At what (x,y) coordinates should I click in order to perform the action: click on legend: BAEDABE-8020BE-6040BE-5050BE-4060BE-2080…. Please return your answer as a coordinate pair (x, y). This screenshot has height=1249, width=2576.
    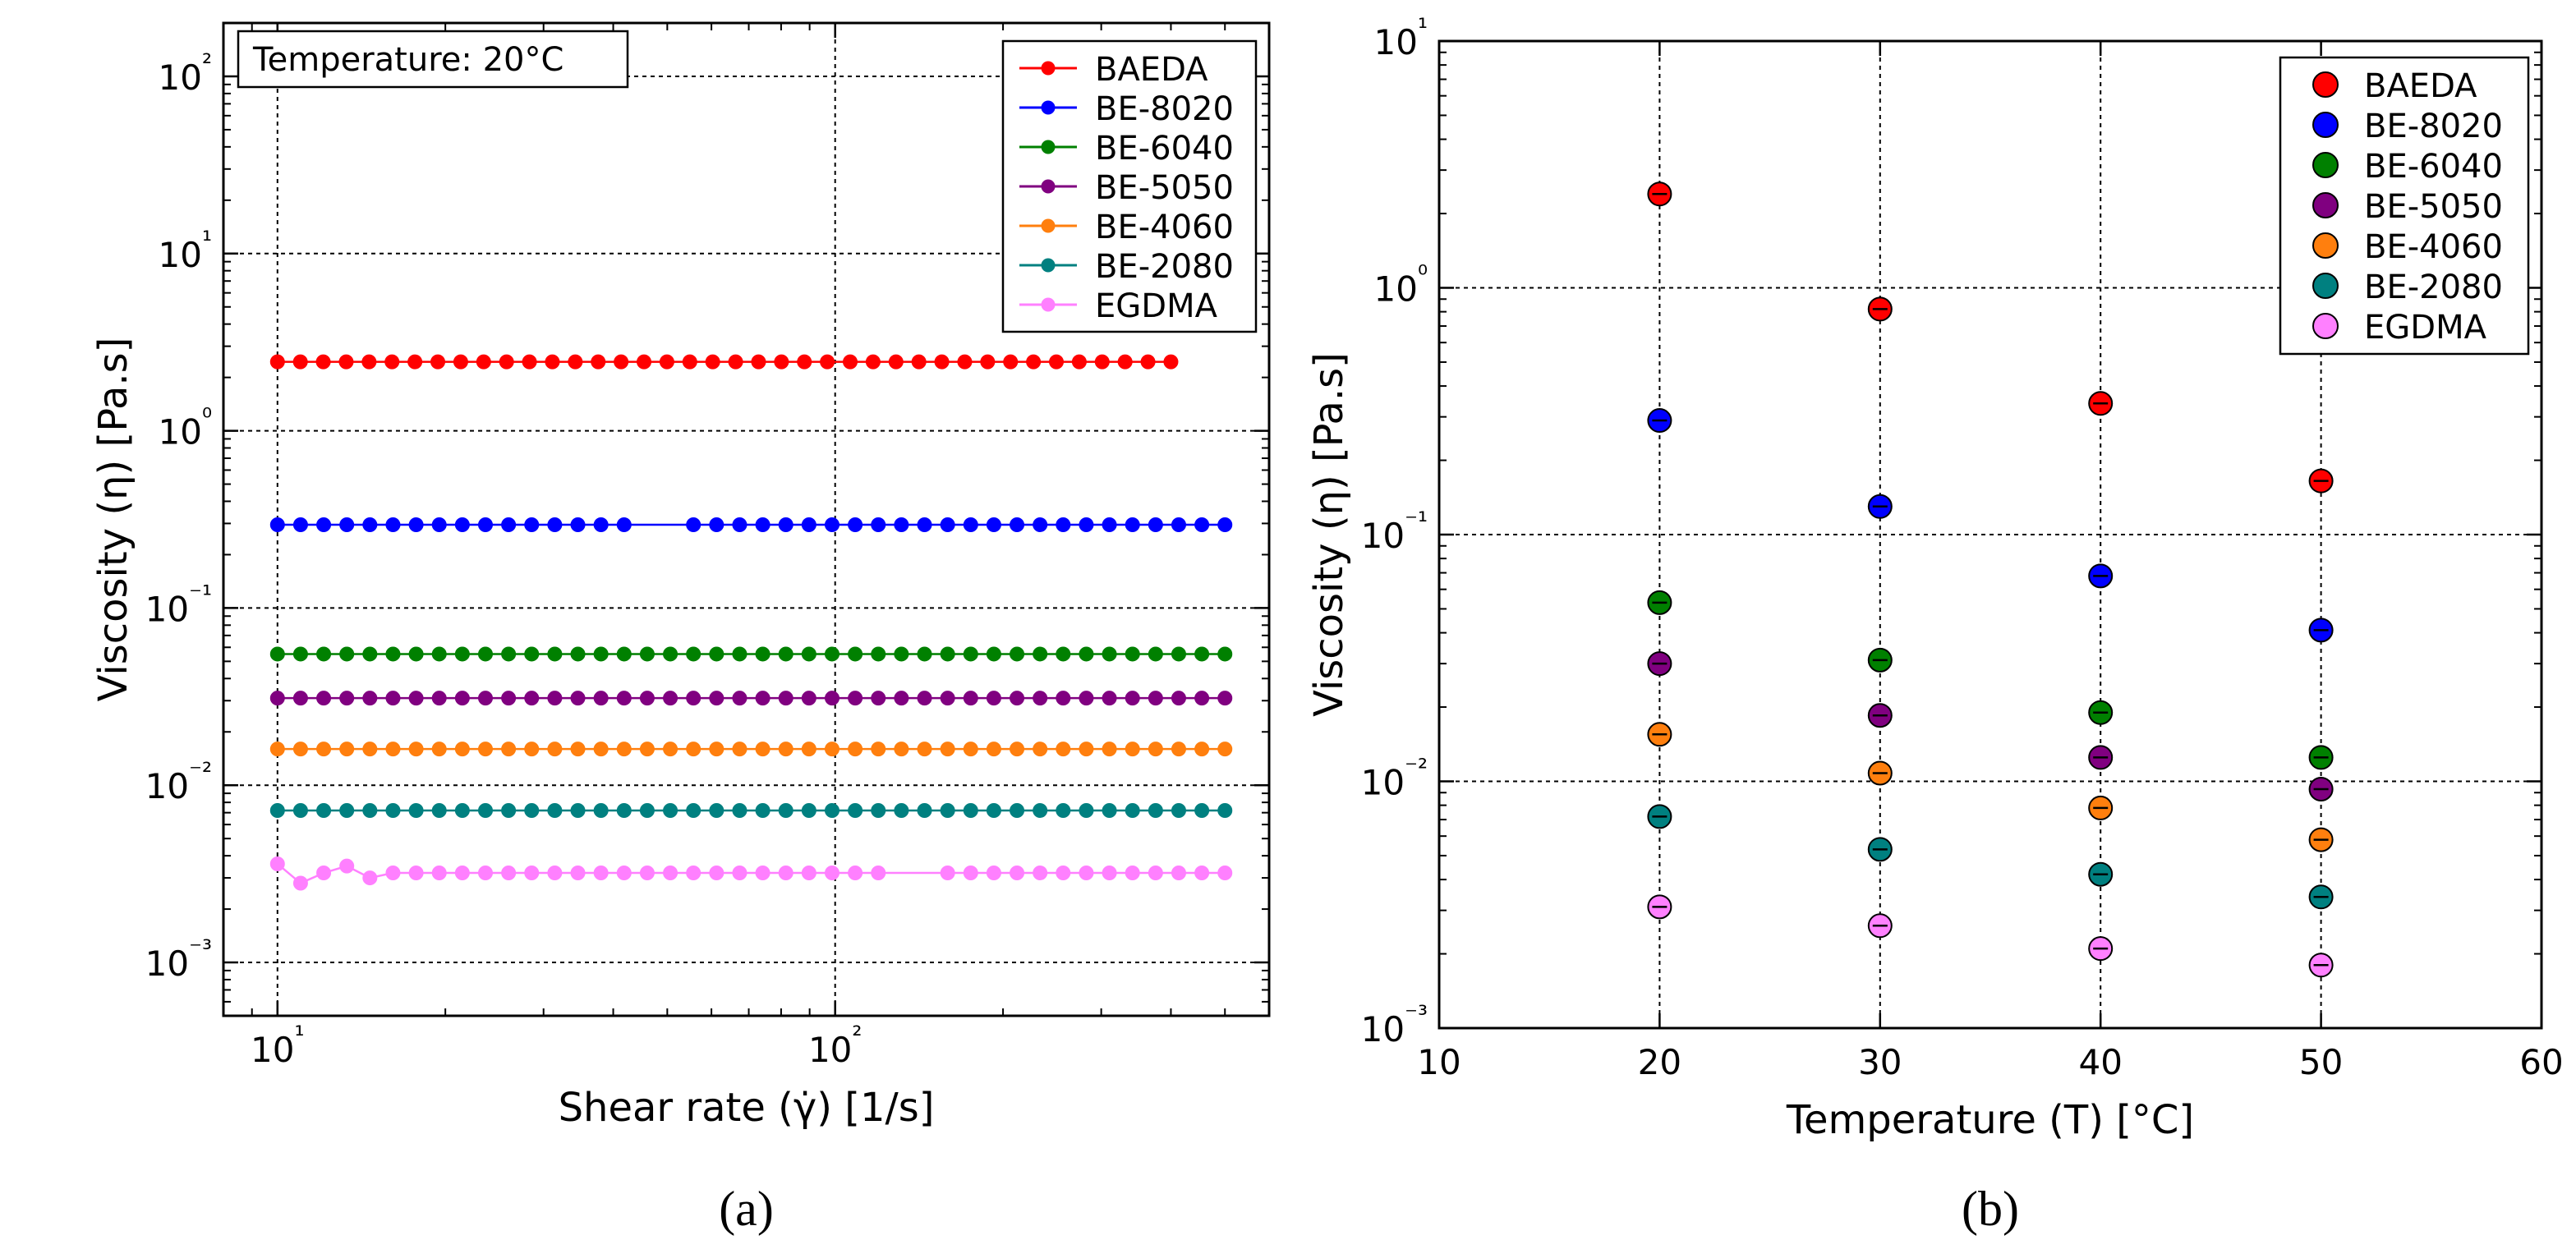
    Looking at the image, I should click on (2404, 206).